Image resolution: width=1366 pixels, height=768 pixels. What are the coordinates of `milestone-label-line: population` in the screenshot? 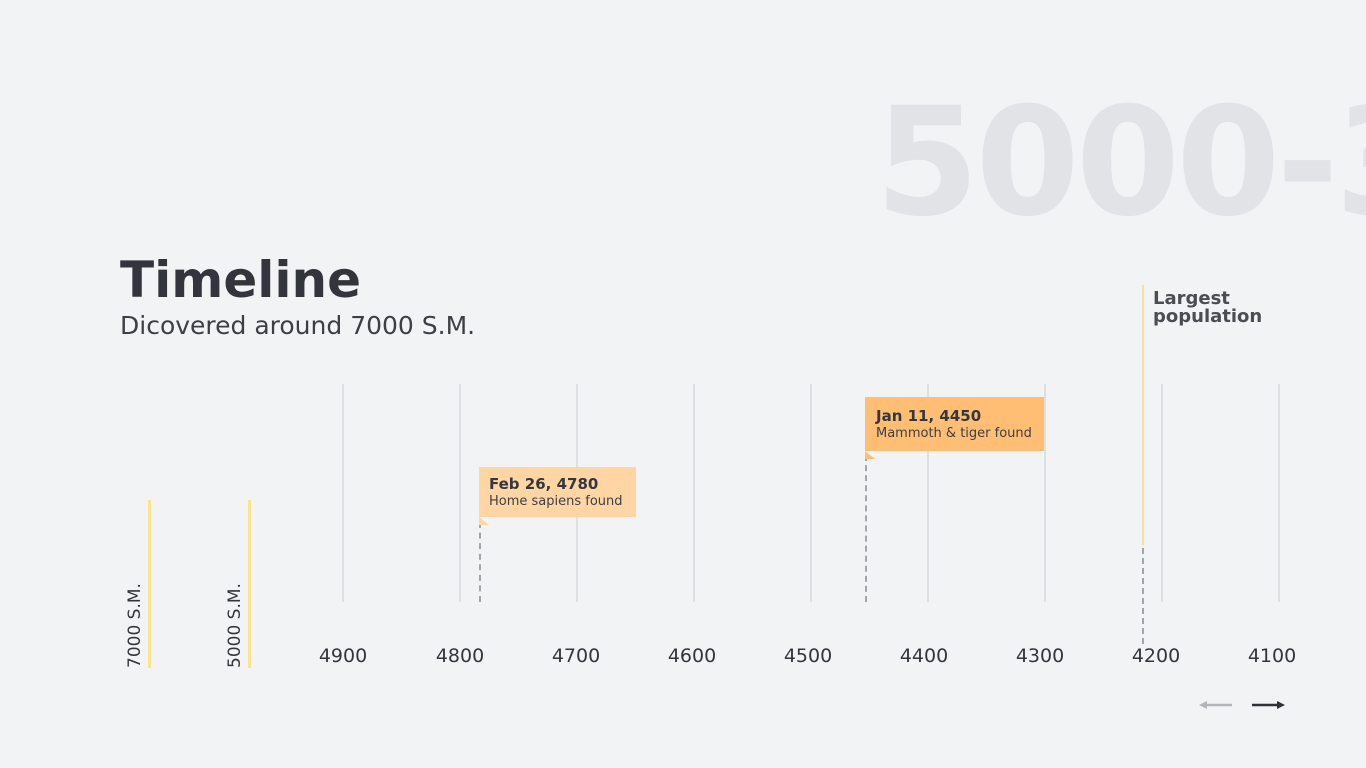 It's located at (1208, 316).